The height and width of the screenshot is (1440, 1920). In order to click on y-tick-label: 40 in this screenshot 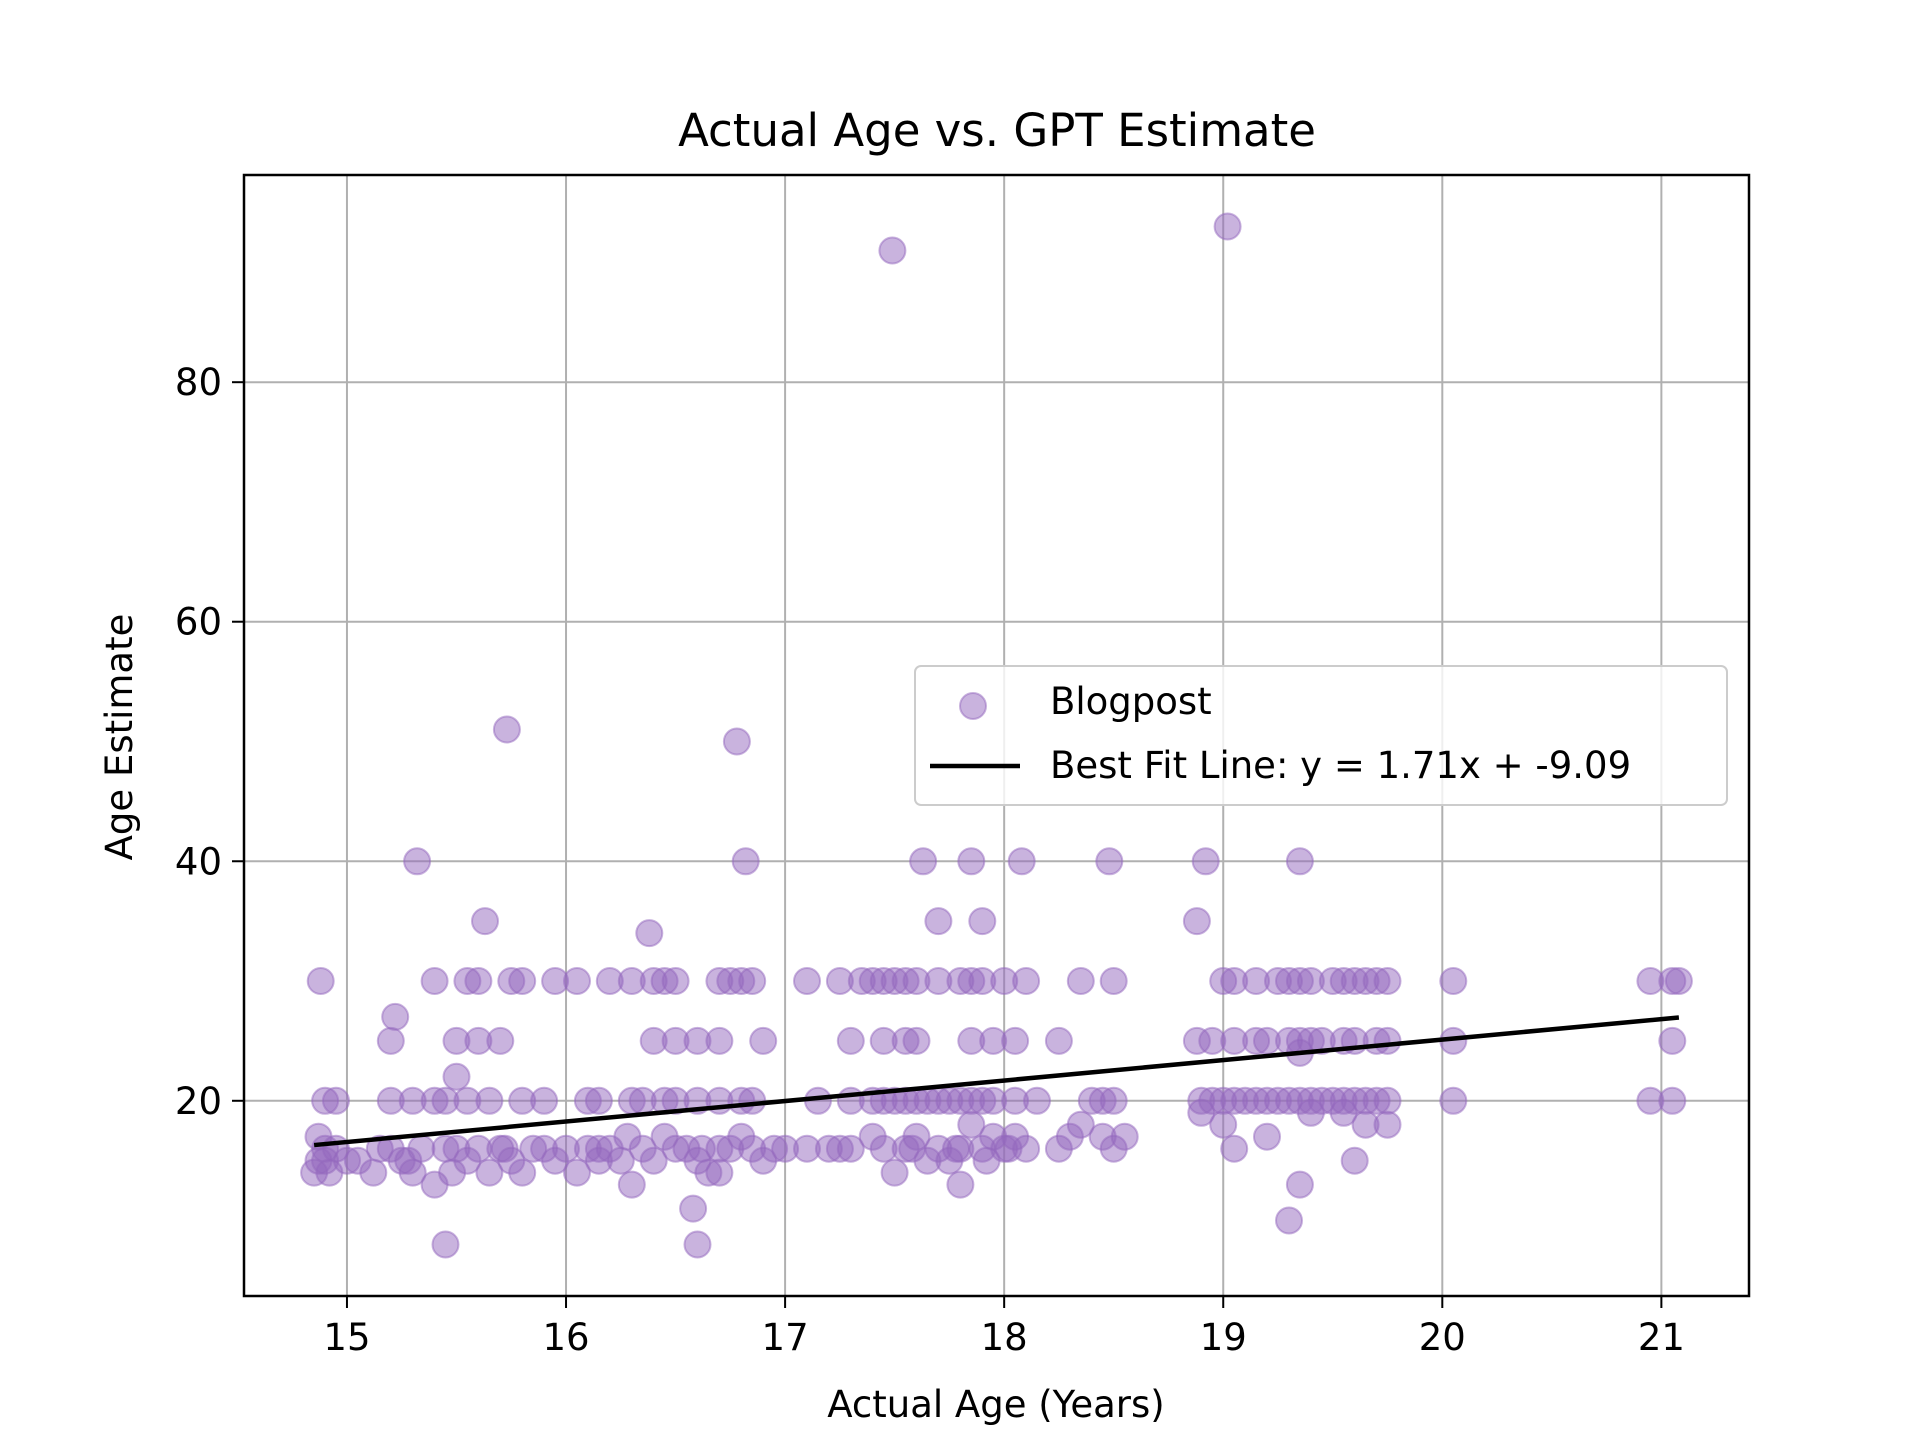, I will do `click(198, 861)`.